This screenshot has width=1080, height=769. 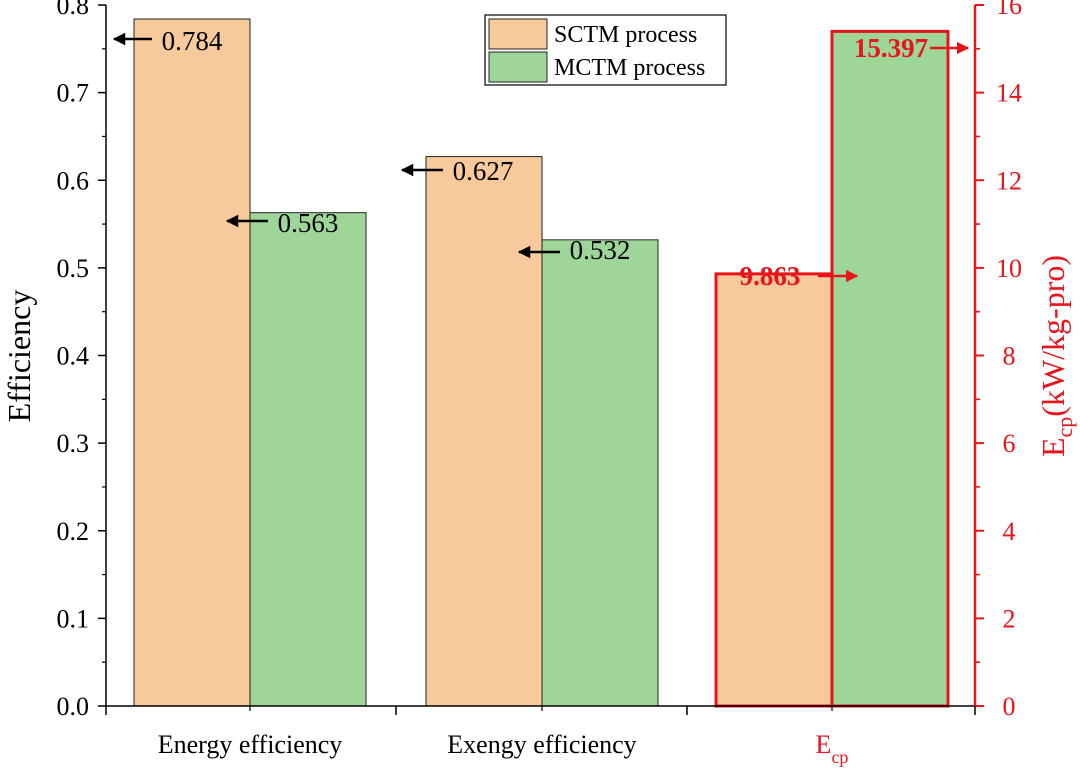 I want to click on left-axis-title: Efficiency, so click(x=19, y=356).